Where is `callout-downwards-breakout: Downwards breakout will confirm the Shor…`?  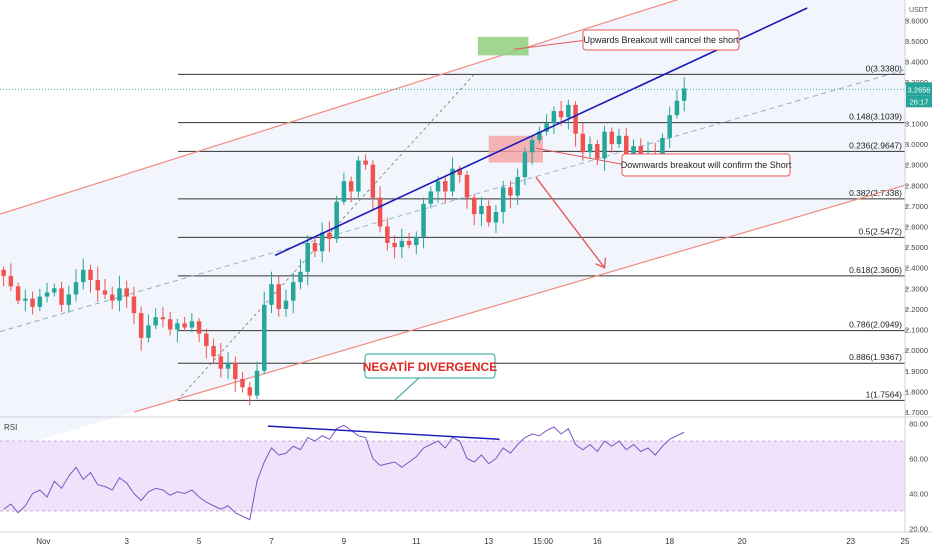
callout-downwards-breakout: Downwards breakout will confirm the Shor… is located at coordinates (663, 162).